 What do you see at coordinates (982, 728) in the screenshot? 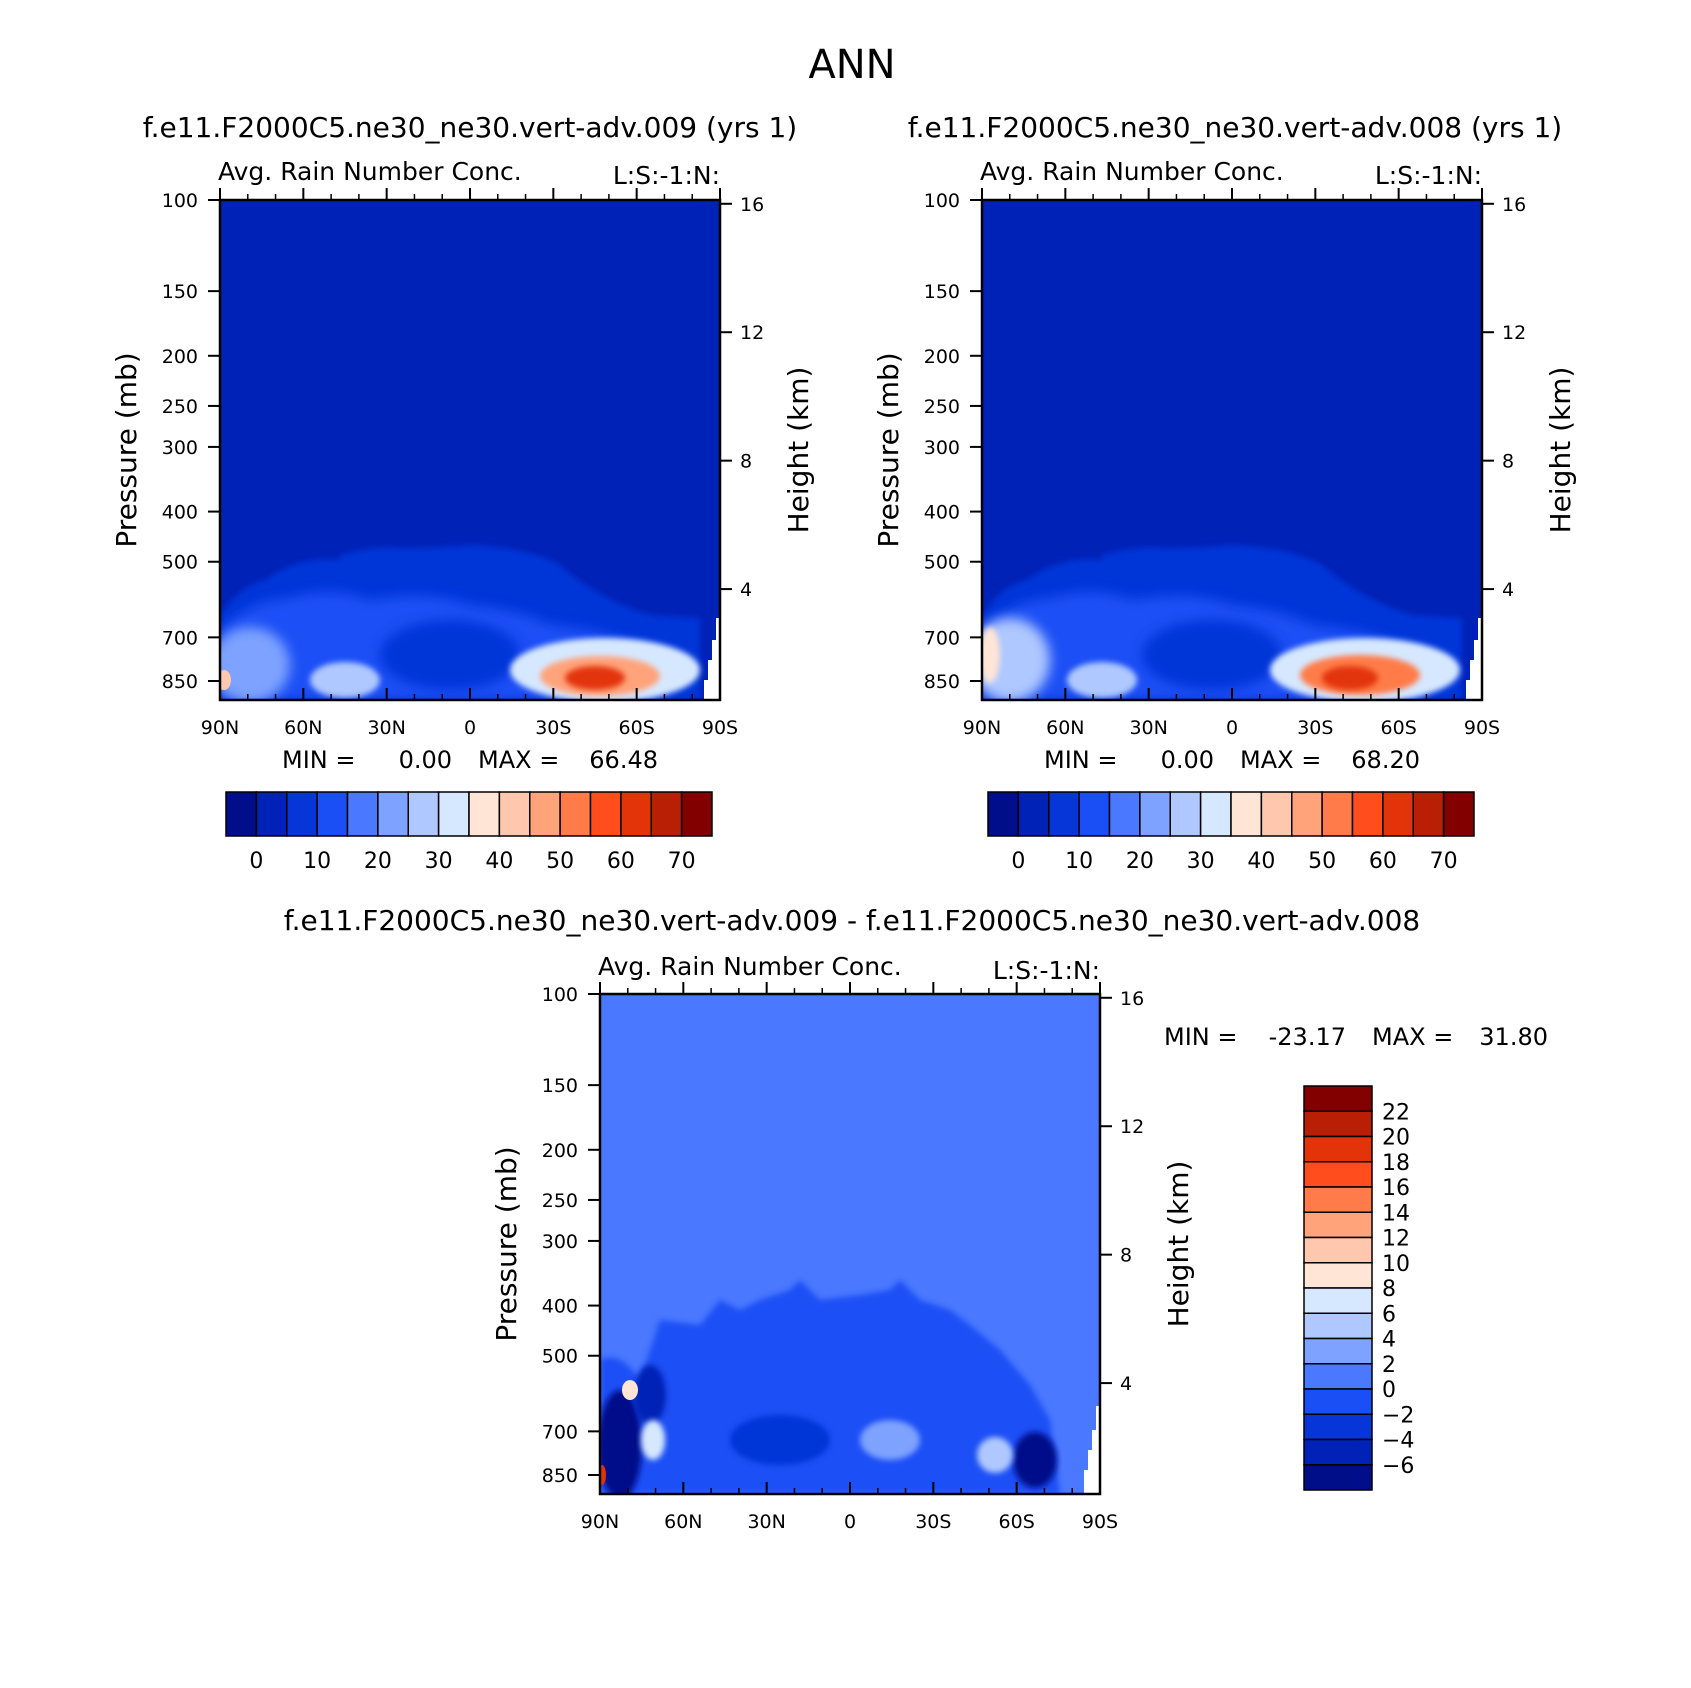
I see `x-tick-label: 90N` at bounding box center [982, 728].